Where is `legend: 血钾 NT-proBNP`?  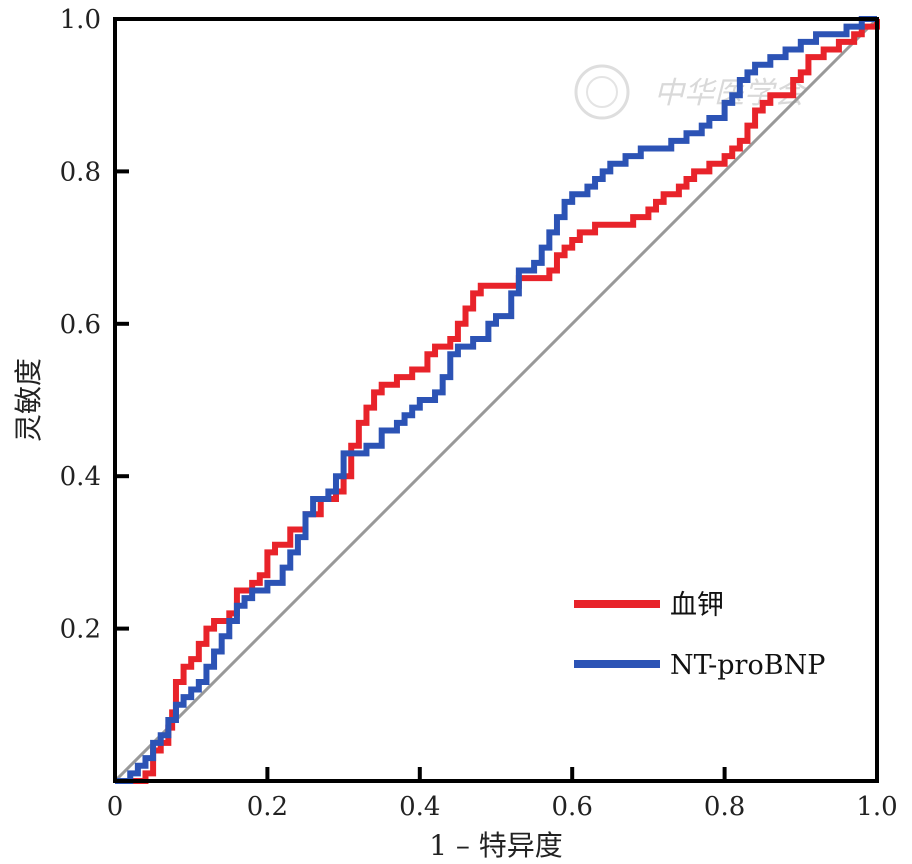
legend: 血钾 NT-proBNP is located at coordinates (699, 635).